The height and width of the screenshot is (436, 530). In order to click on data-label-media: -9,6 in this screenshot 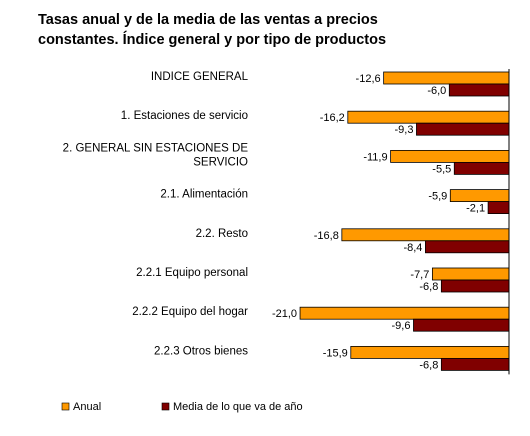, I will do `click(401, 326)`.